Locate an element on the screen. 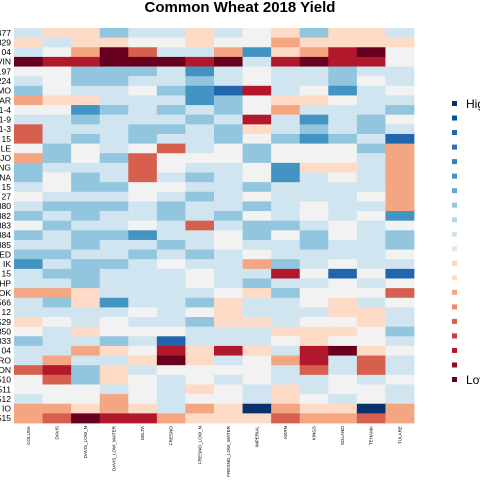 The image size is (480, 480). column-label: FRESNO_LOW_WATER is located at coordinates (228, 450).